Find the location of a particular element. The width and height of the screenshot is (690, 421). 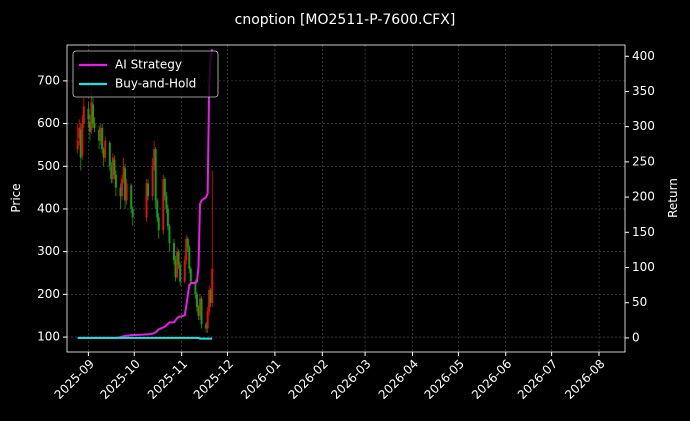

y-tick-label: 600 is located at coordinates (48, 123).